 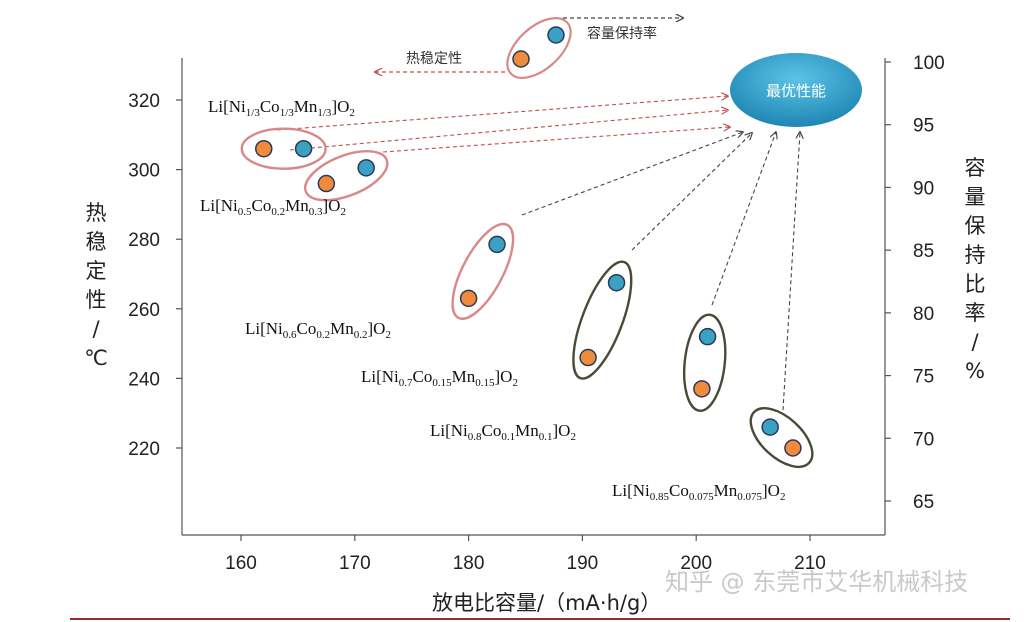 What do you see at coordinates (281, 108) in the screenshot?
I see `series-formula-label: Li[Ni1/3Co1/3Mn1/3]O2` at bounding box center [281, 108].